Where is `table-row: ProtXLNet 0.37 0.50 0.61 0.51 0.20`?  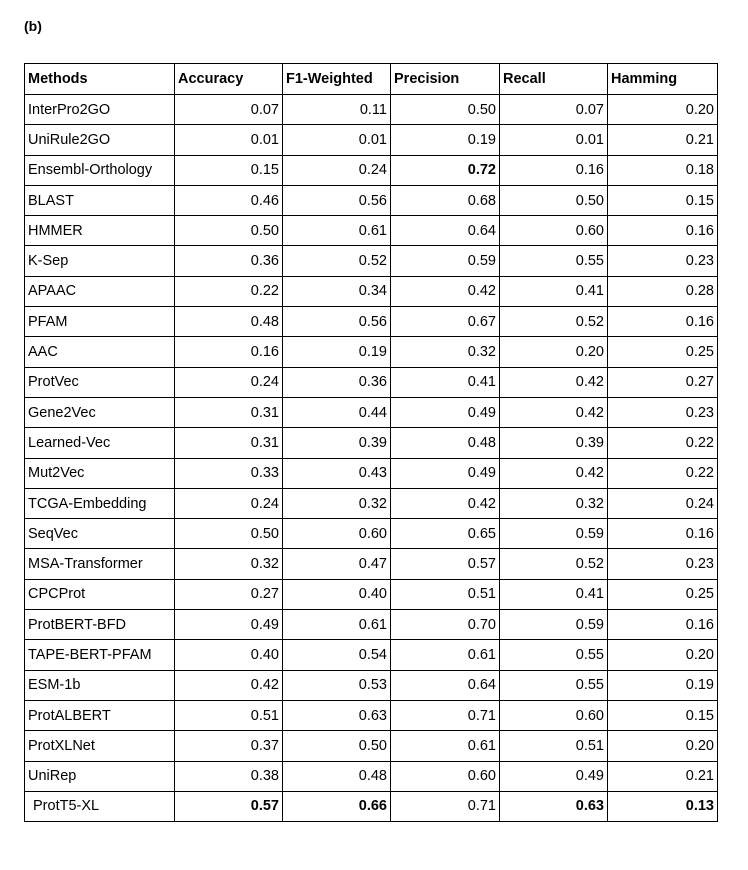 table-row: ProtXLNet 0.37 0.50 0.61 0.51 0.20 is located at coordinates (371, 746).